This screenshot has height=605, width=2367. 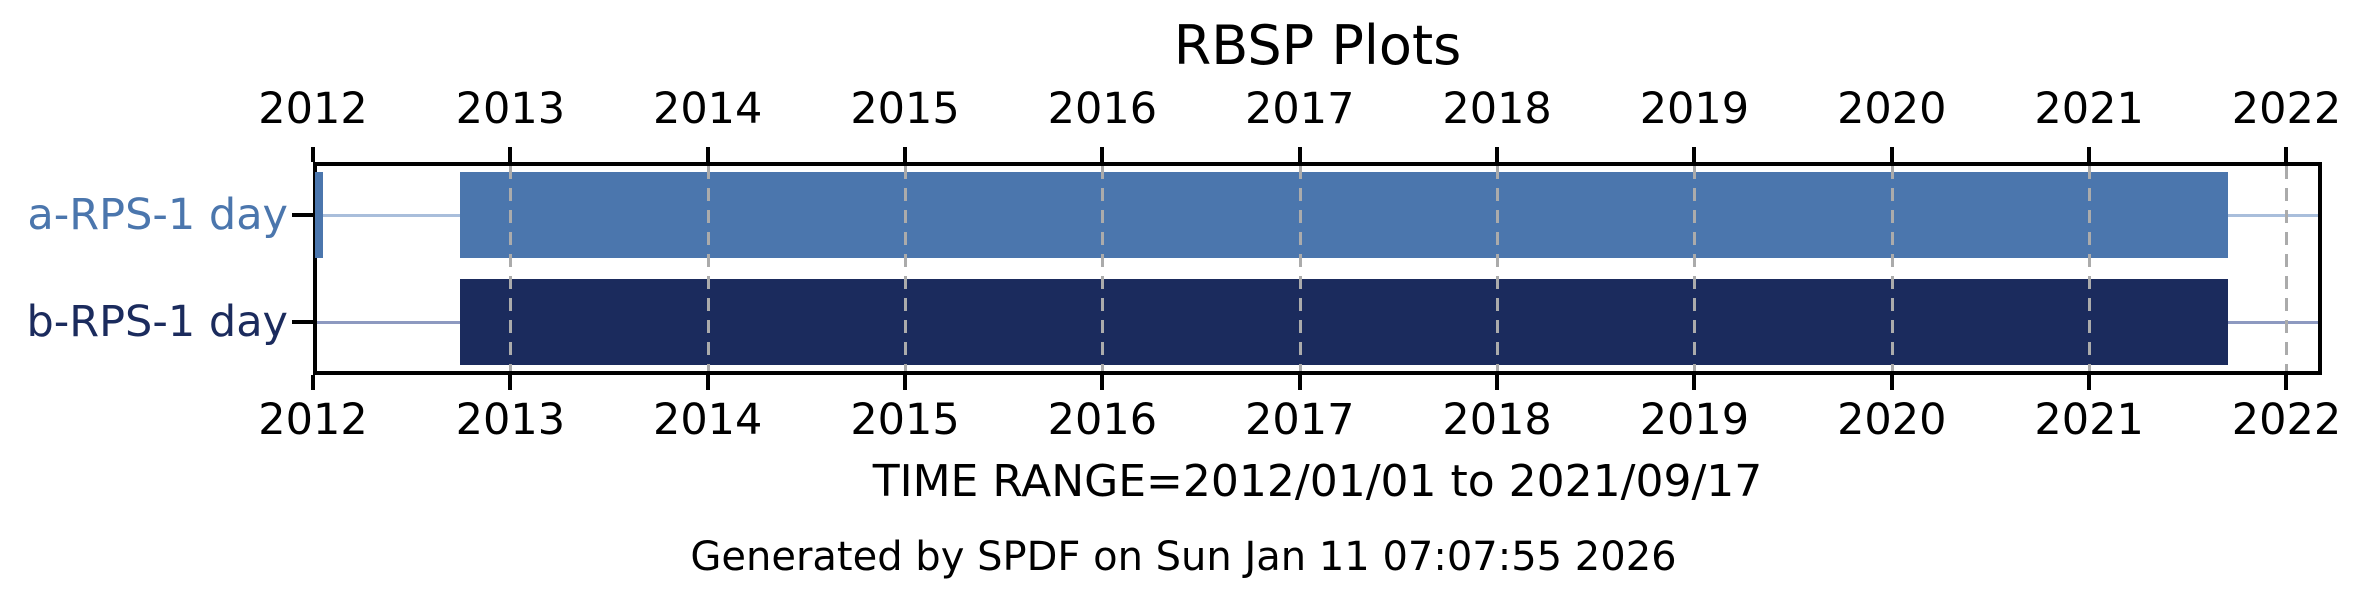 What do you see at coordinates (1892, 420) in the screenshot?
I see `x-tick-label-bottom: 2020` at bounding box center [1892, 420].